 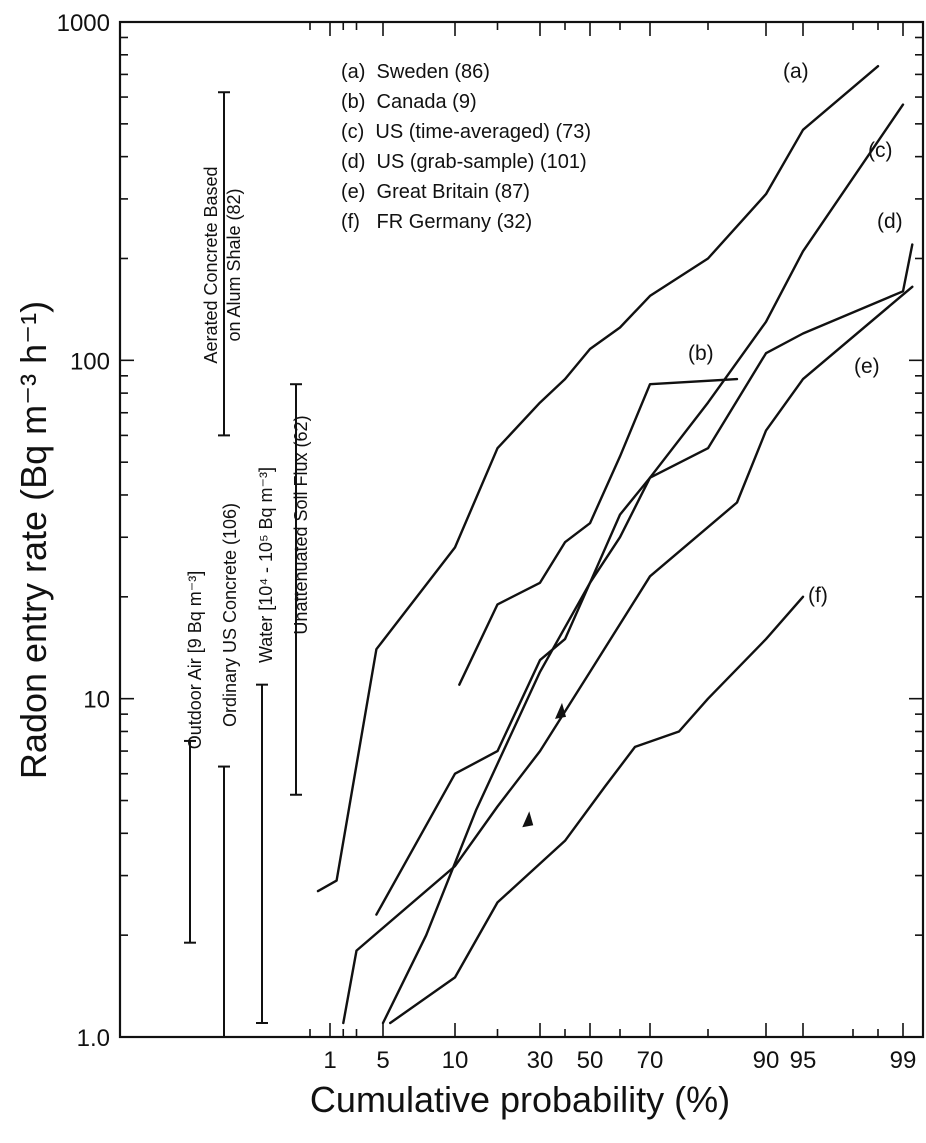 I want to click on curve-label: (a), so click(x=796, y=71).